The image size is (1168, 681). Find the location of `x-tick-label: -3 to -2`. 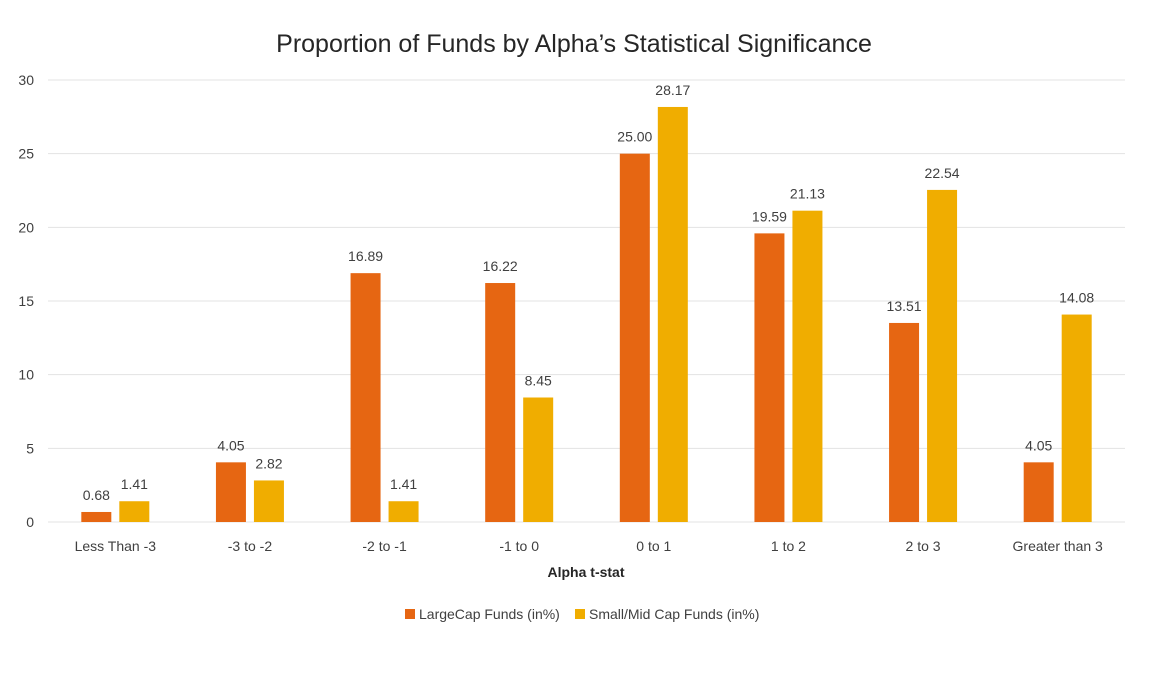

x-tick-label: -3 to -2 is located at coordinates (250, 546).